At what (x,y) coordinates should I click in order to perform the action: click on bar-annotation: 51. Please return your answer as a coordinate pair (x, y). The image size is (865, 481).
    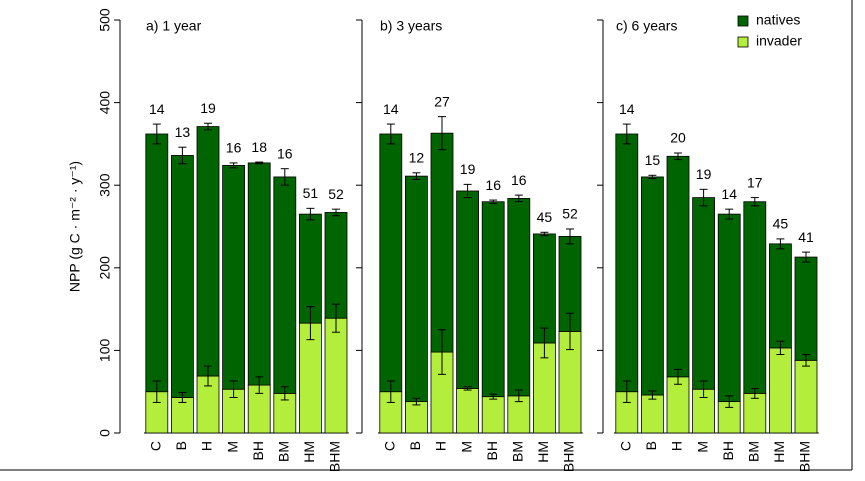
    Looking at the image, I should click on (311, 193).